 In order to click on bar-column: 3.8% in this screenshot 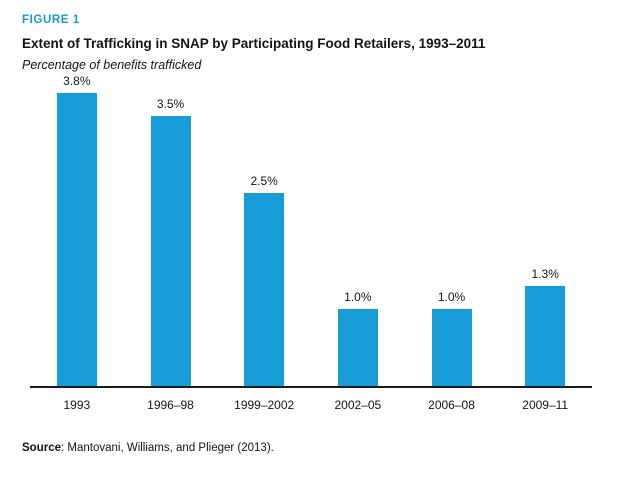, I will do `click(77, 230)`.